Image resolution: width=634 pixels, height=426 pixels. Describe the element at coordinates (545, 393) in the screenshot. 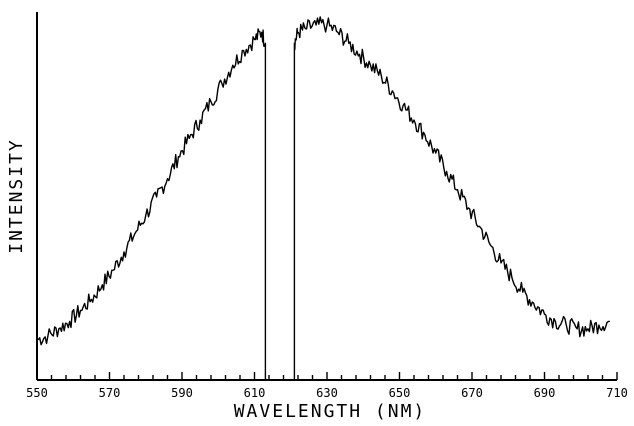

I see `x-tick-label: 690` at that location.